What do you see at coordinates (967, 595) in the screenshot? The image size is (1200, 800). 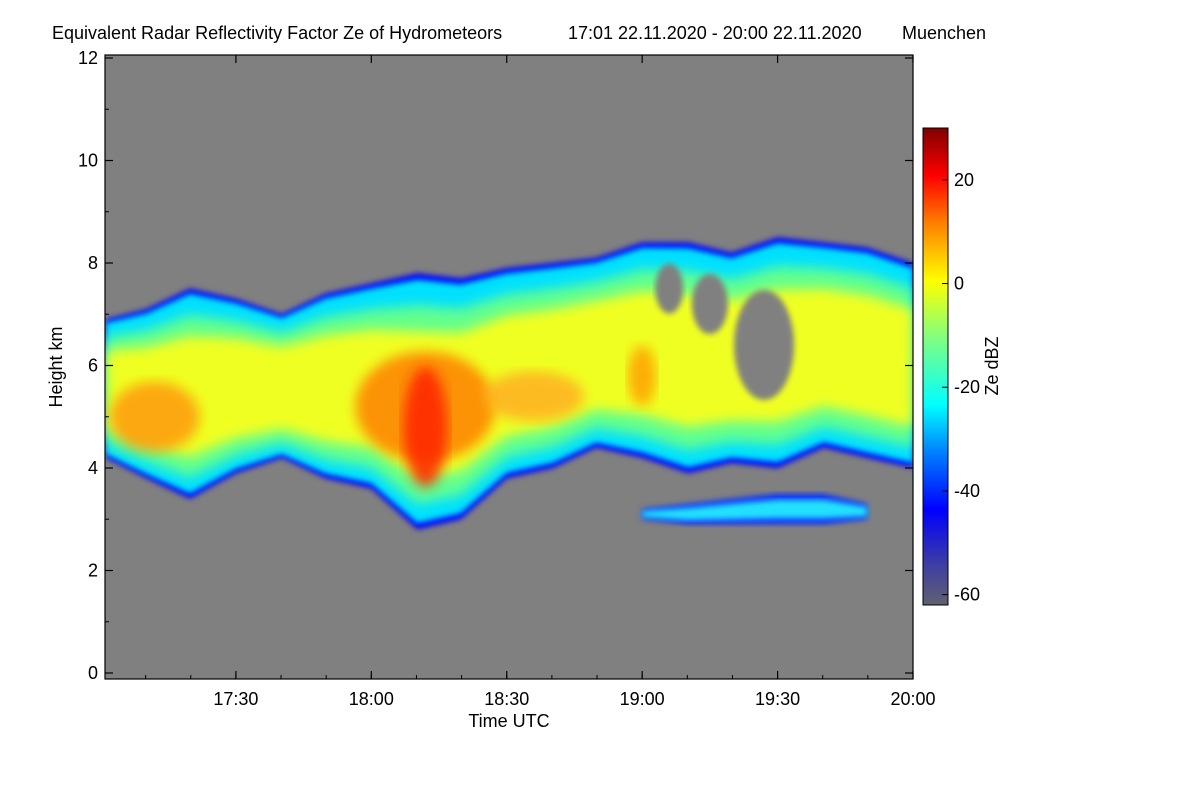 I see `colorbar-tick-label: -60` at bounding box center [967, 595].